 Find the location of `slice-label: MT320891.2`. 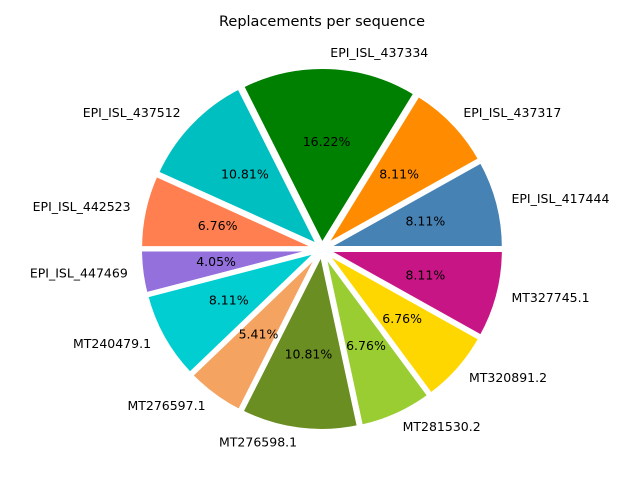

slice-label: MT320891.2 is located at coordinates (508, 377).